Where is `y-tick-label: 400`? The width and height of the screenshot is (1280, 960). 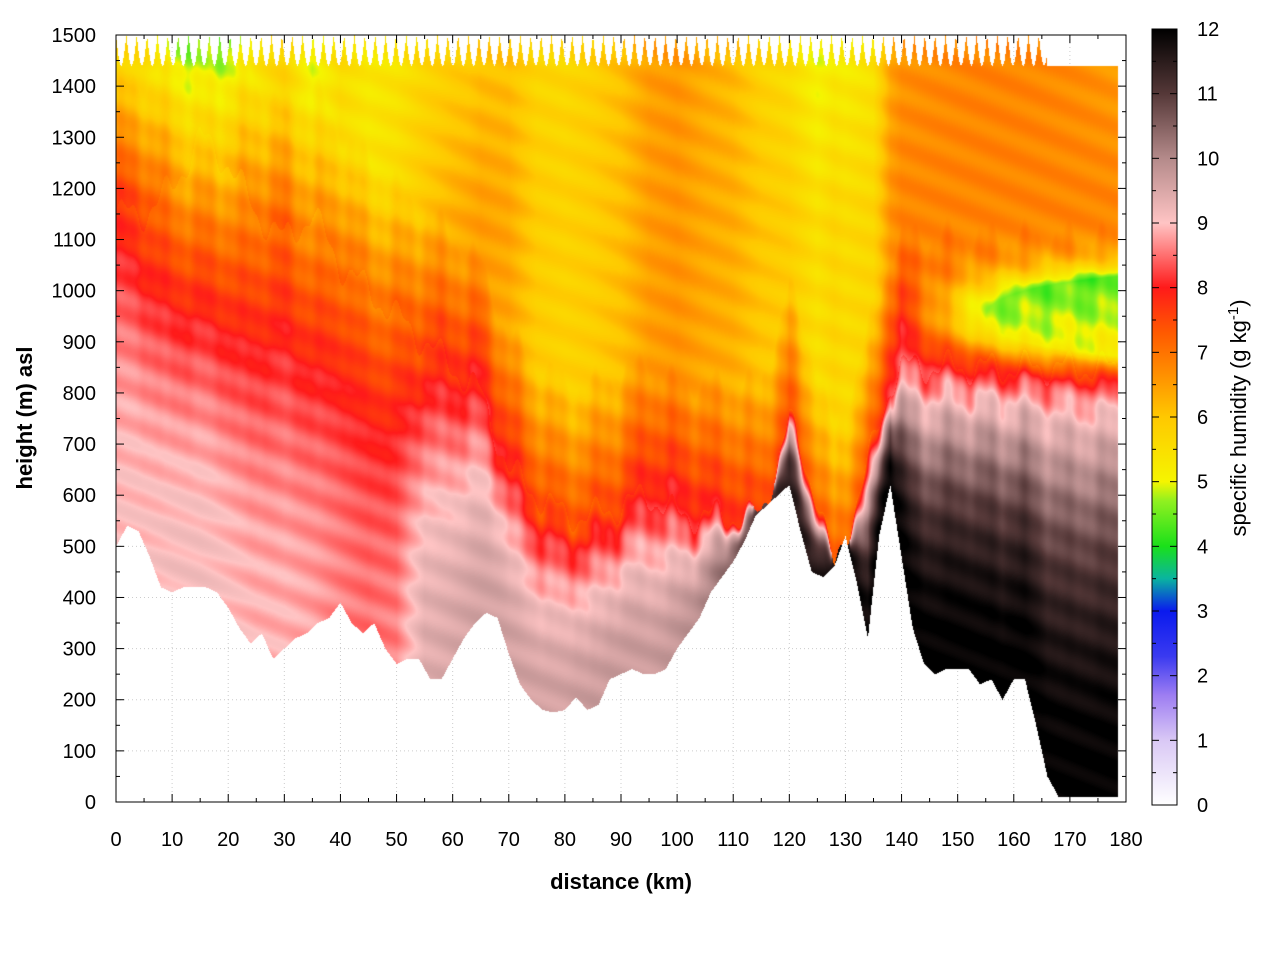 y-tick-label: 400 is located at coordinates (79, 598).